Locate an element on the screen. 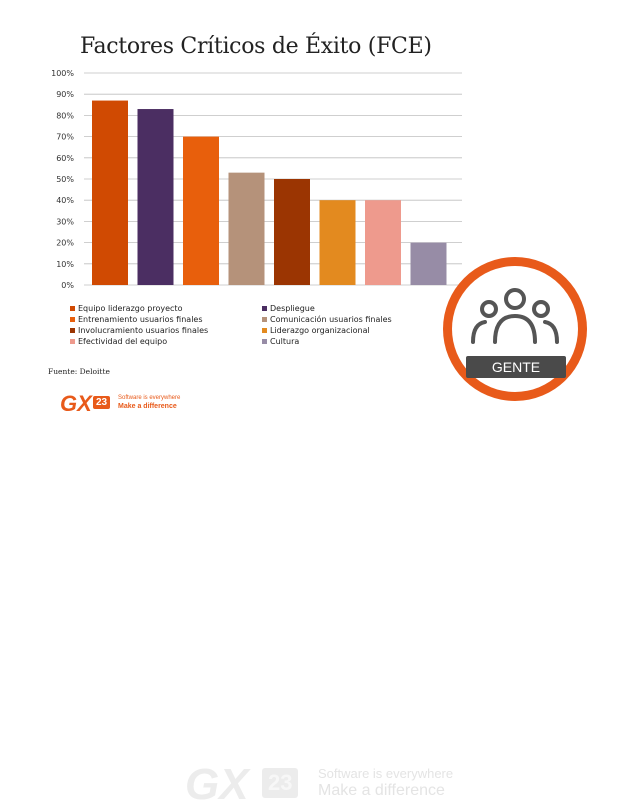  y-tick-label: 60% is located at coordinates (65, 158).